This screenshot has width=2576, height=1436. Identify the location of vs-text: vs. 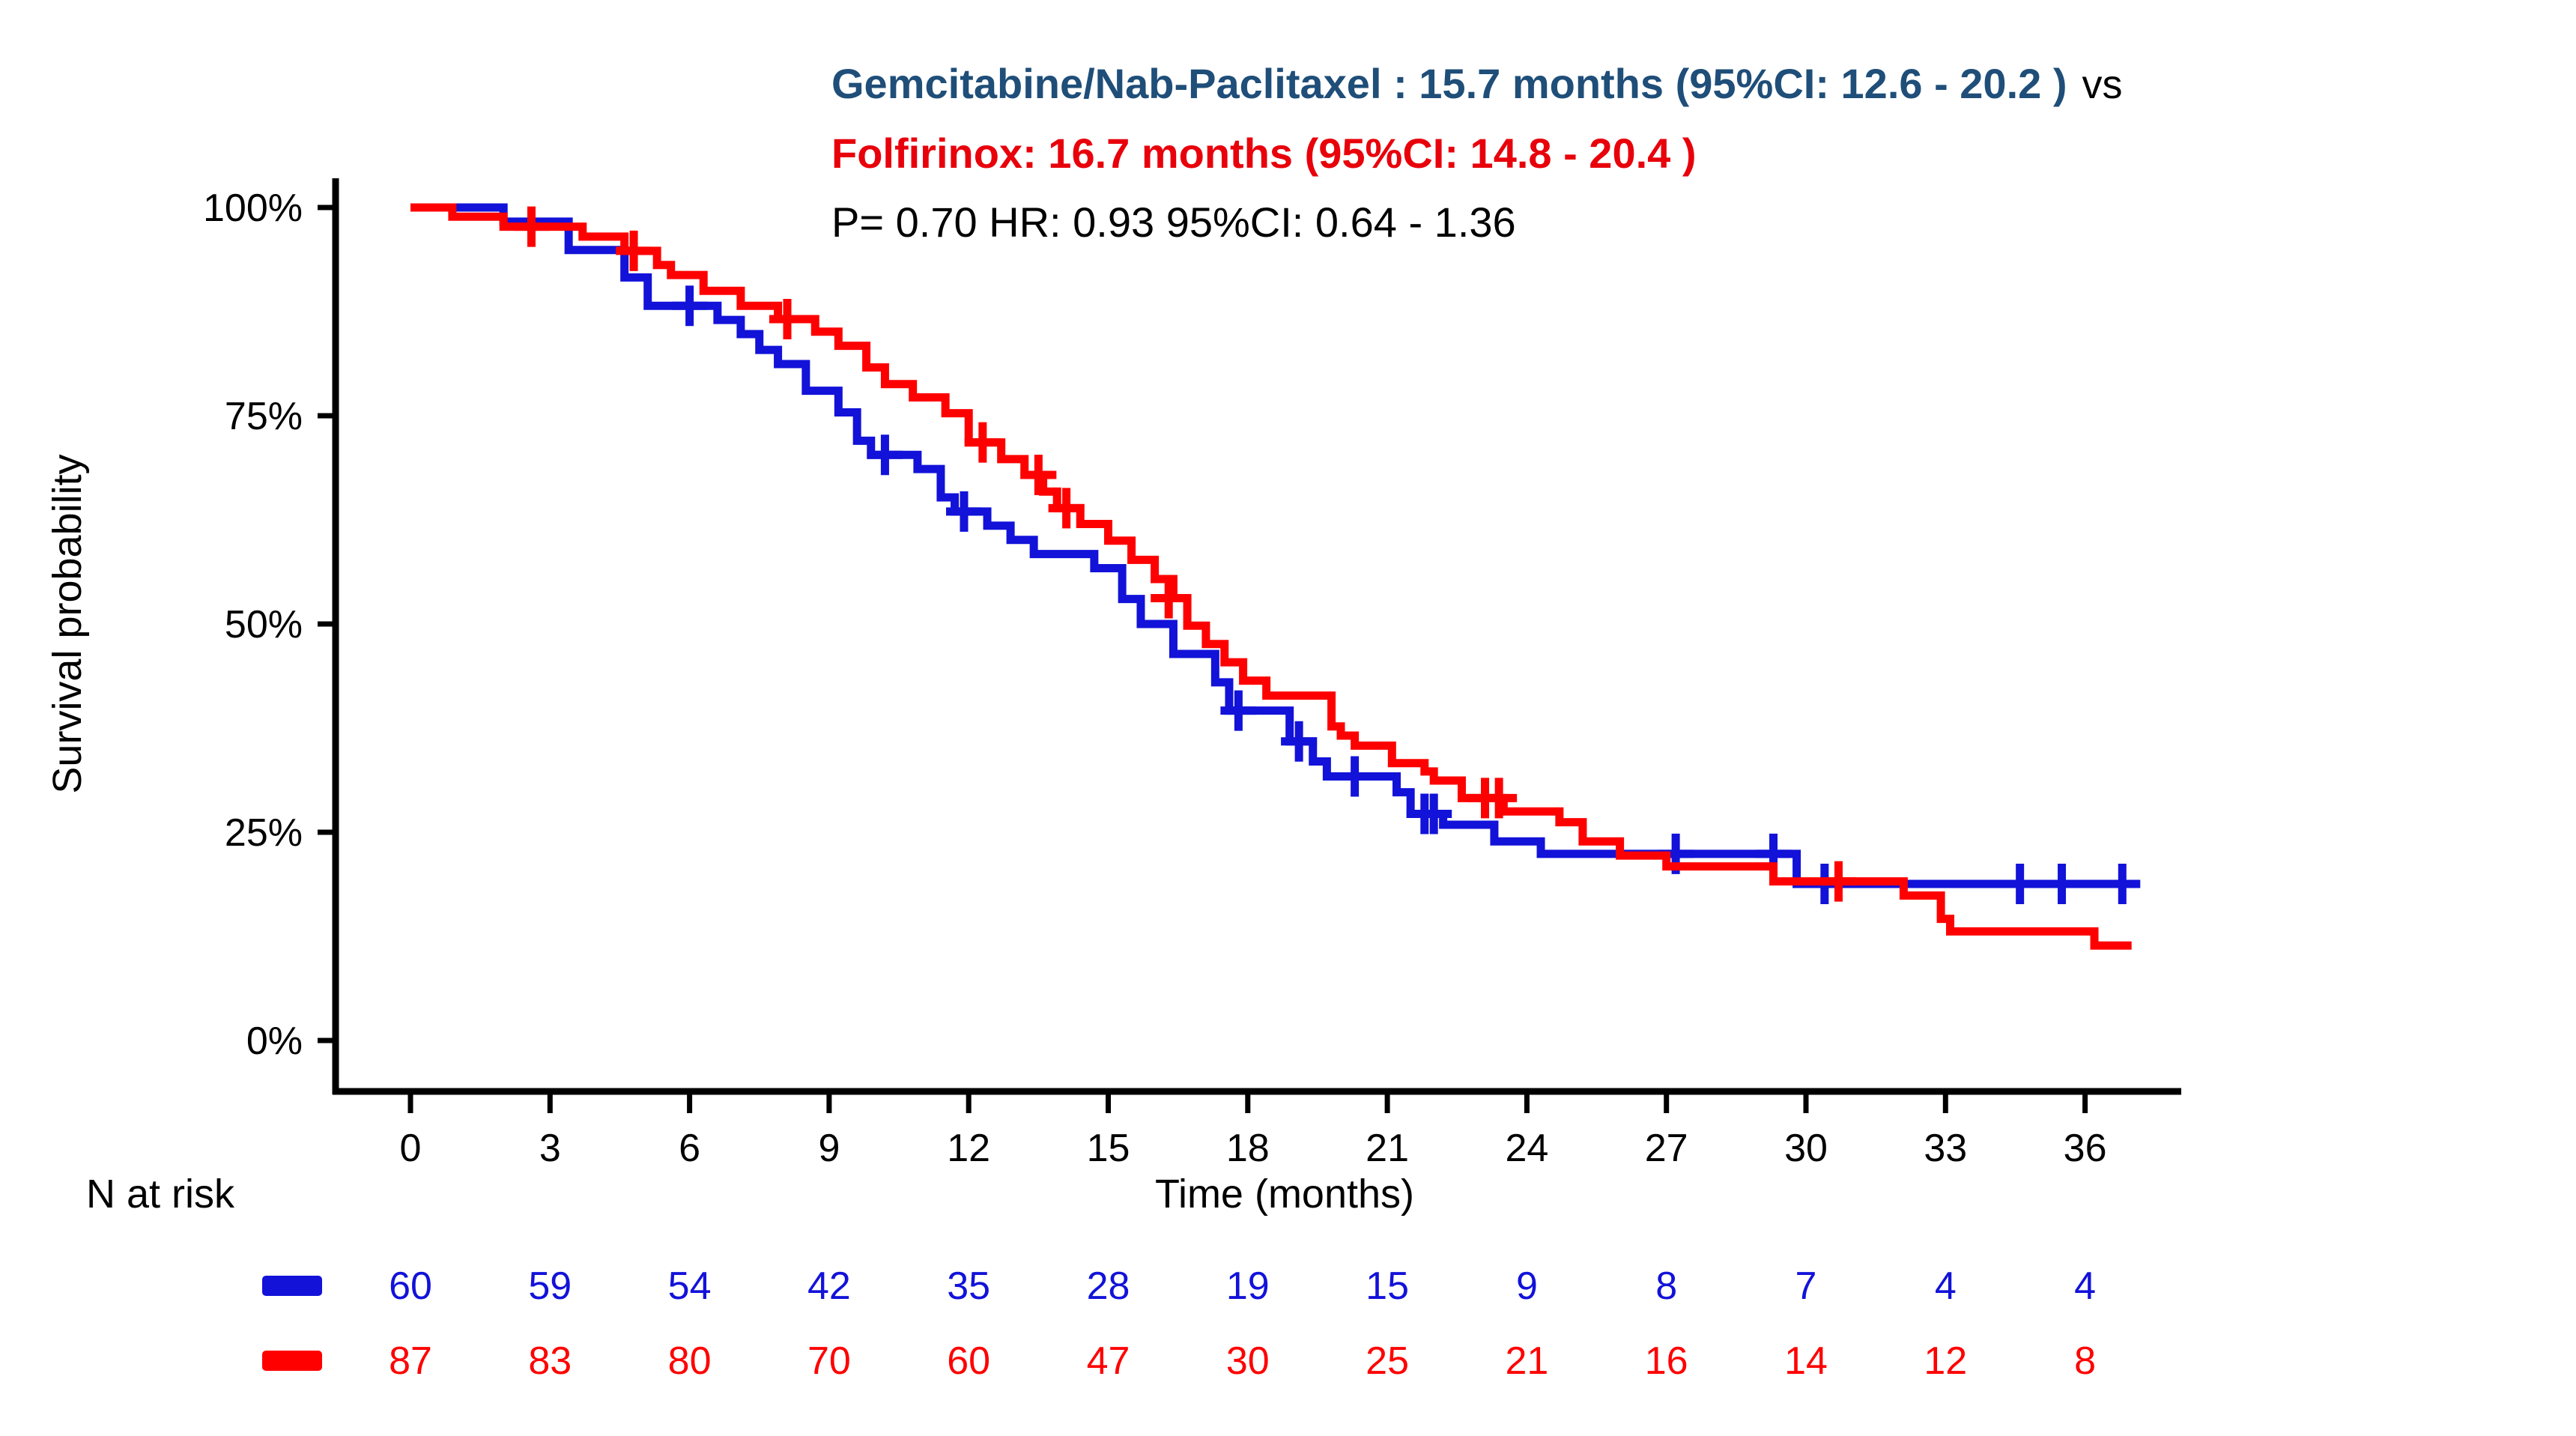
(2102, 84).